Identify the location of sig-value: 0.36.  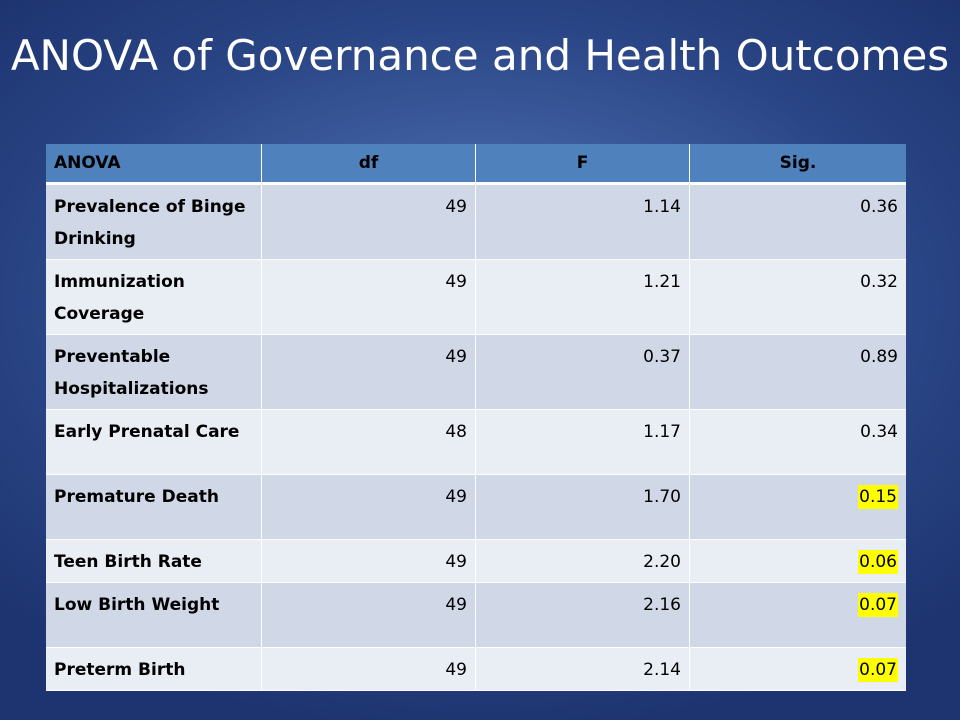
(879, 207).